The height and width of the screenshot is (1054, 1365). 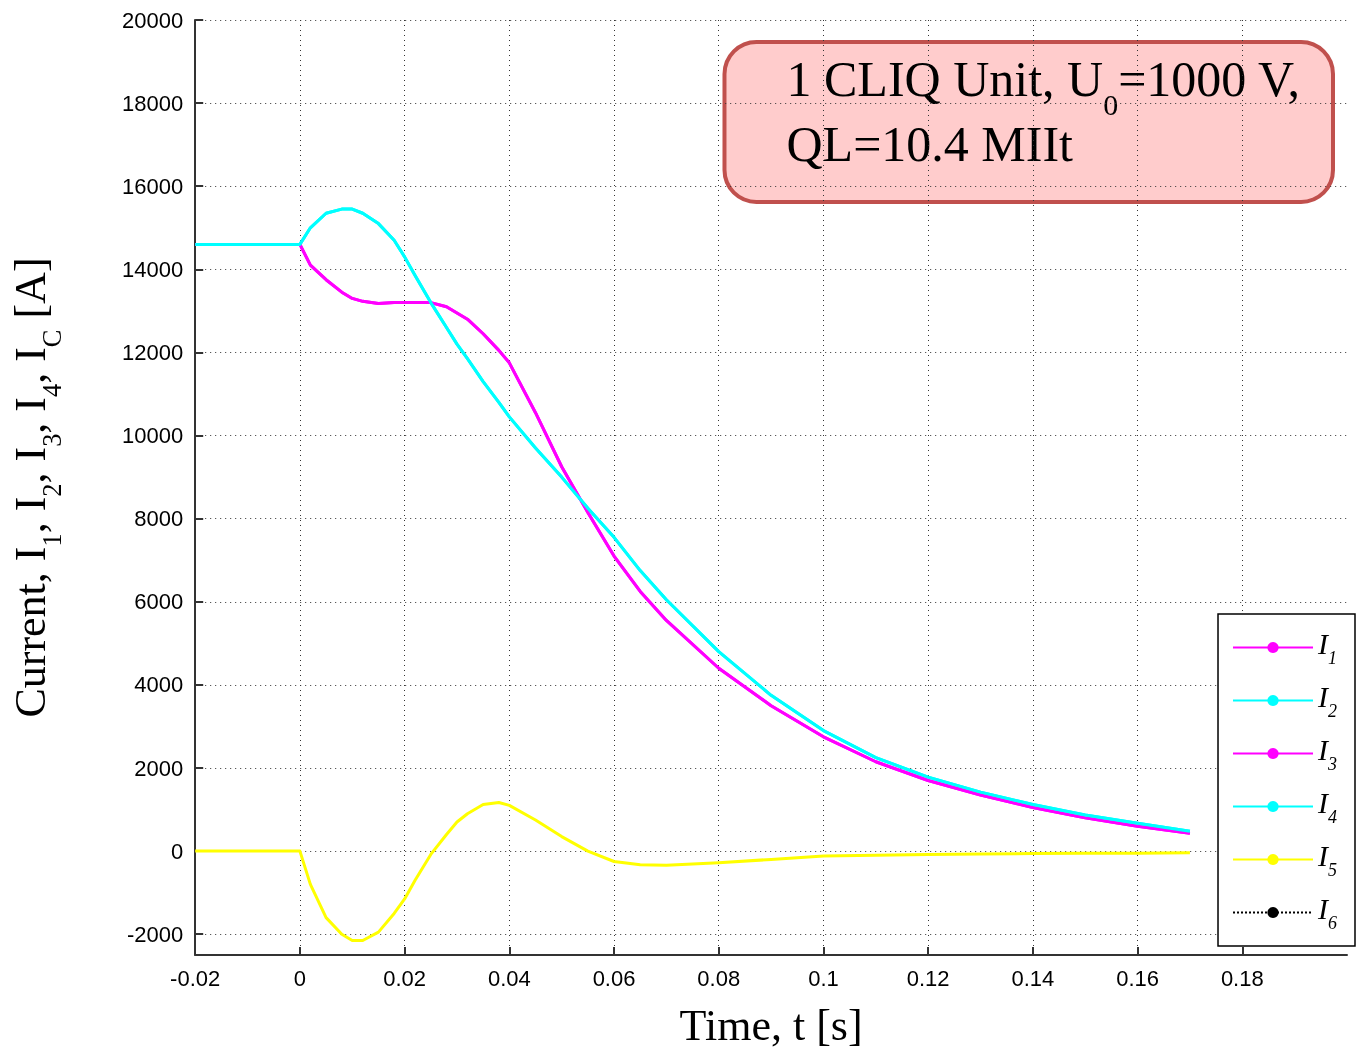 What do you see at coordinates (159, 768) in the screenshot?
I see `y-tick-label: 2000` at bounding box center [159, 768].